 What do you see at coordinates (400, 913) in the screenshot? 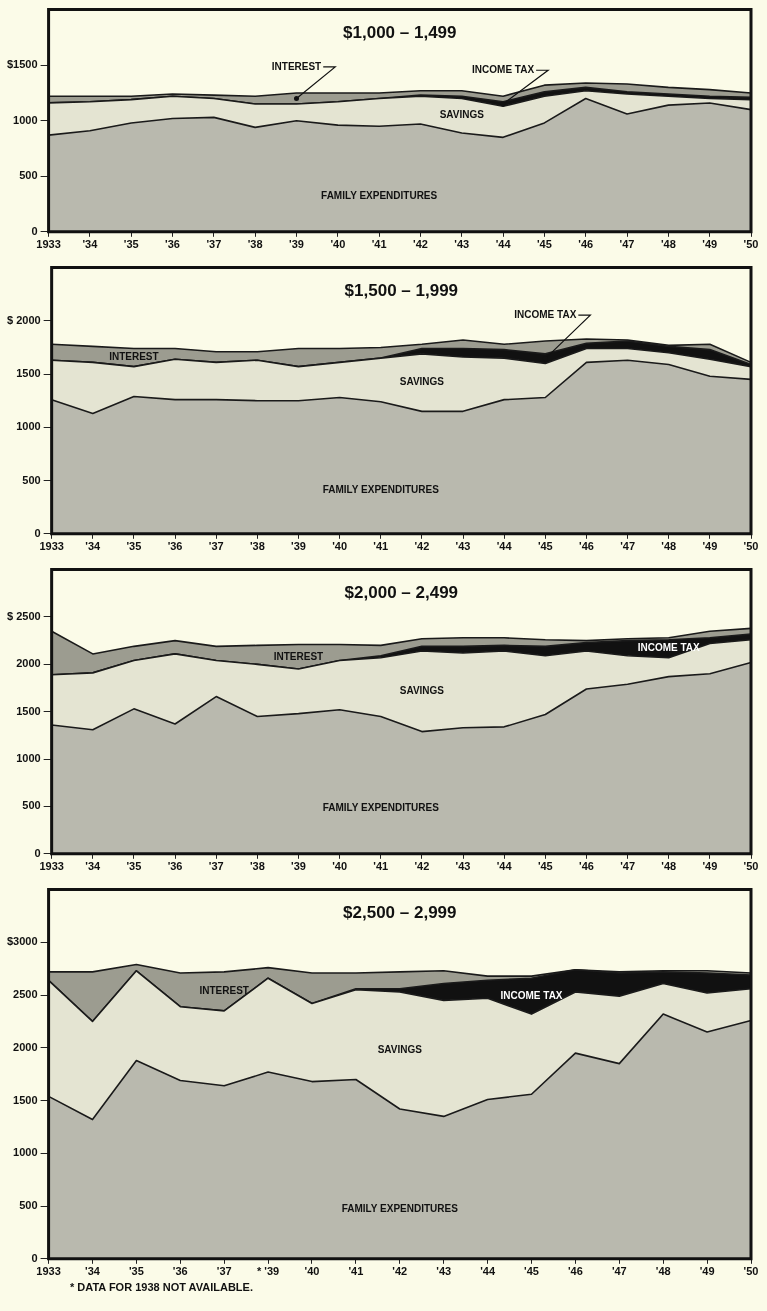
I see `text: $2,500 – 2,999` at bounding box center [400, 913].